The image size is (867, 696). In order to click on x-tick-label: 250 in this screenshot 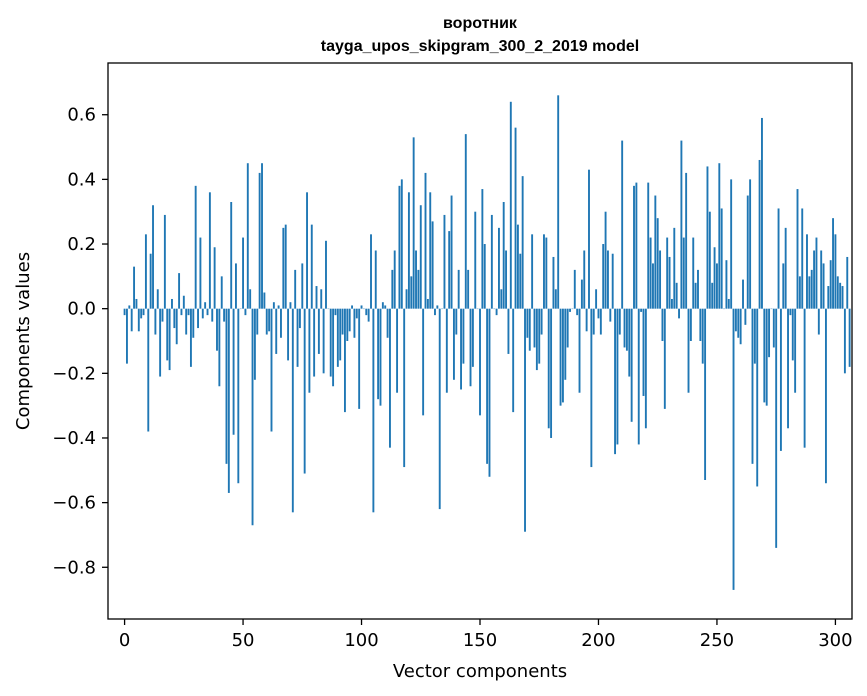, I will do `click(717, 640)`.